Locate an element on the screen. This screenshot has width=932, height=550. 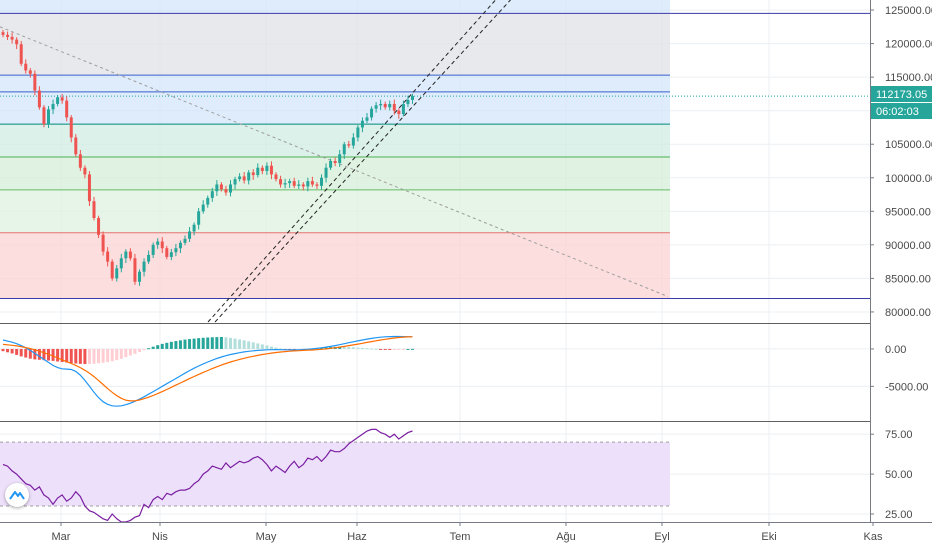
price-tick-label-2: 115000.00 is located at coordinates (908, 78).